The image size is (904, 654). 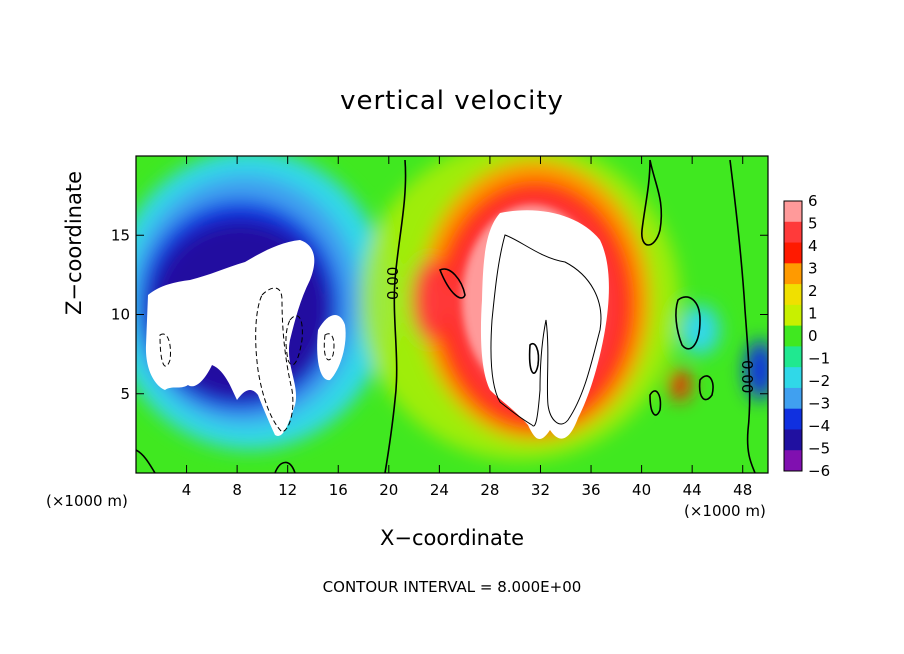 What do you see at coordinates (287, 490) in the screenshot?
I see `x-tick-label: 12` at bounding box center [287, 490].